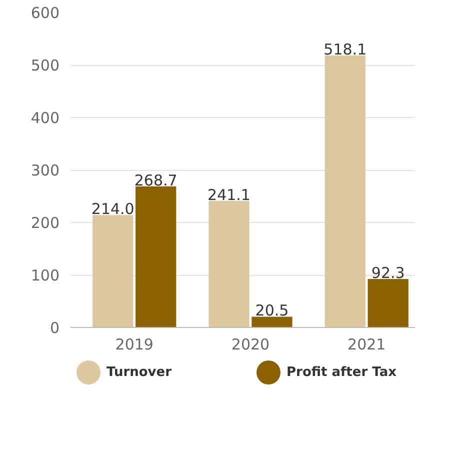 The image size is (459, 469). I want to click on y-tick-label: 200, so click(45, 223).